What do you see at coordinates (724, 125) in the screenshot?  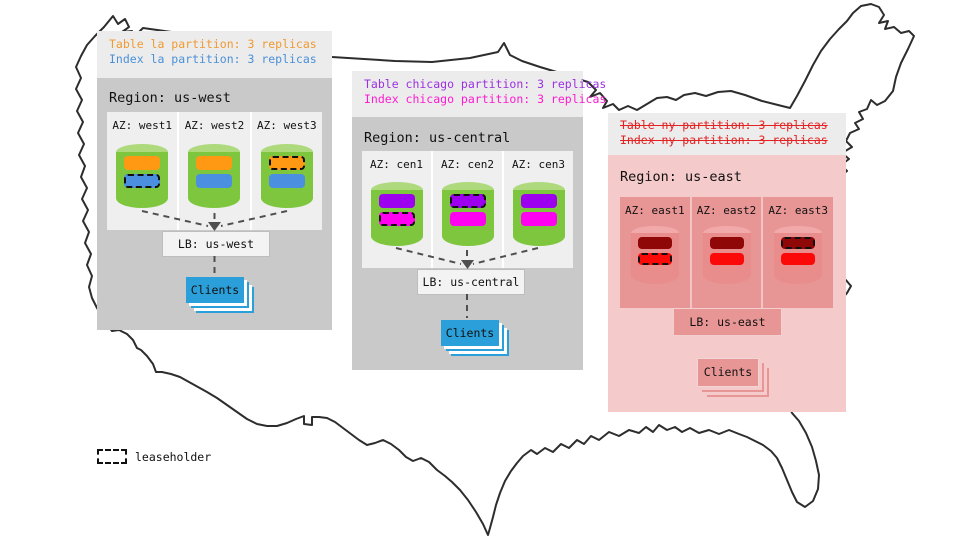 I see `useast-table-annotation: Table ny partition: 3 replicas` at bounding box center [724, 125].